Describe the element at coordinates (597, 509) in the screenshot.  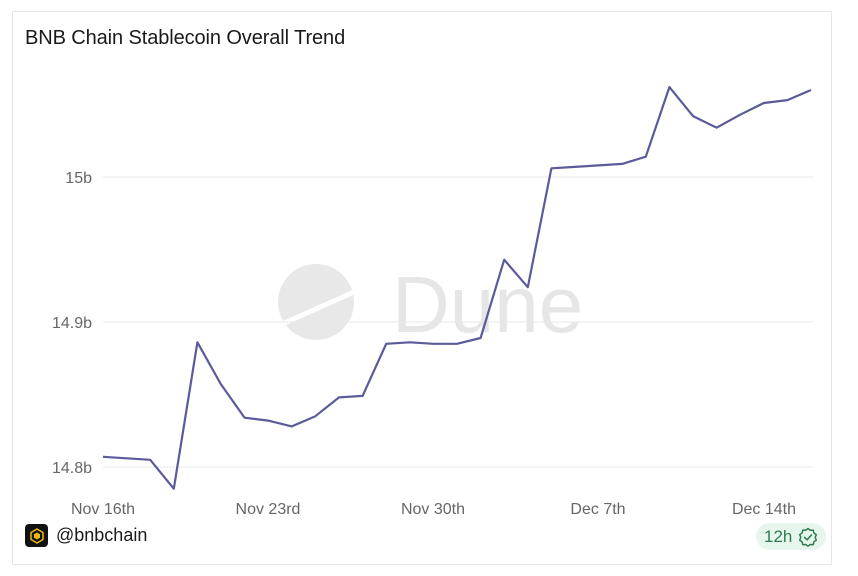
I see `x-tick-label: Dec 7th` at that location.